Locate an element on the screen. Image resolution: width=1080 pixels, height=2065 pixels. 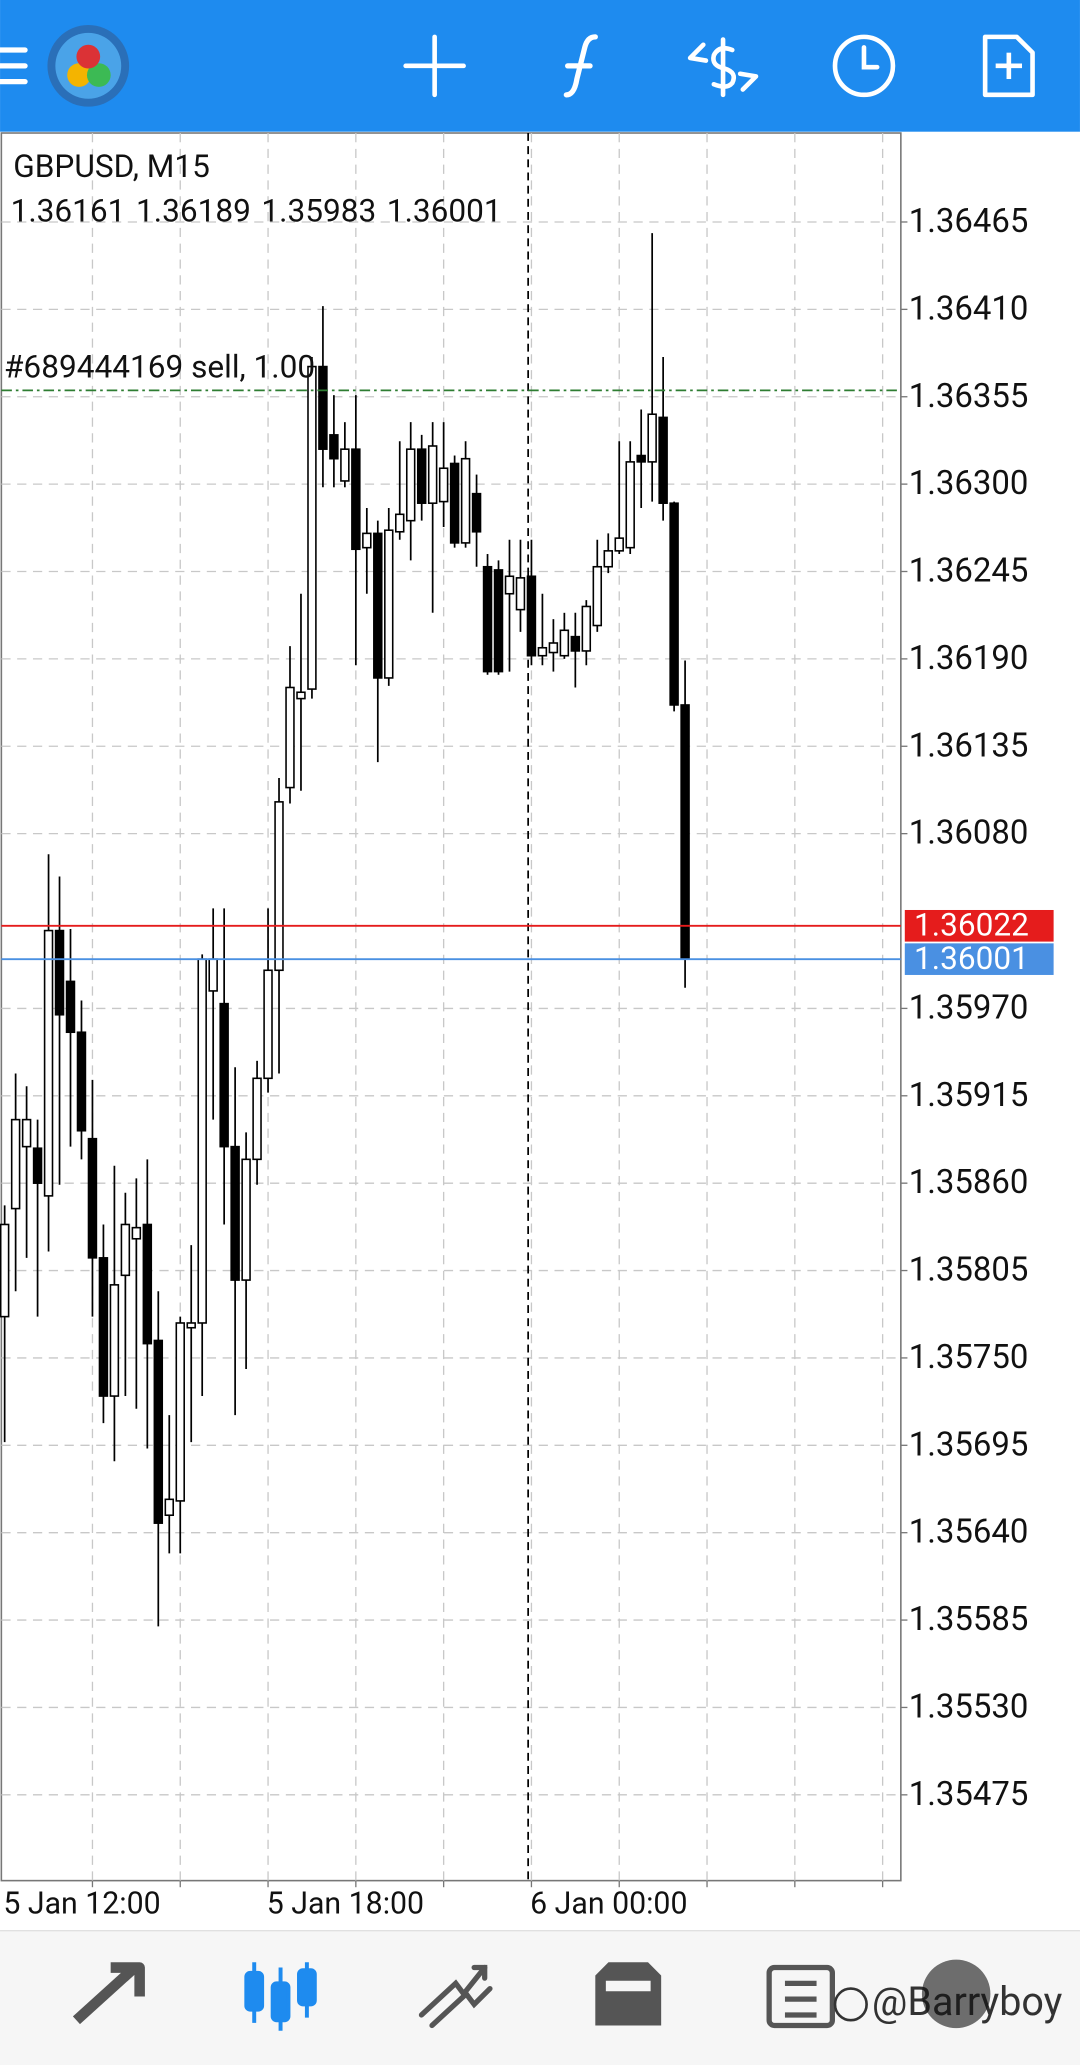
order-label: #689444169 sell, 1.00 is located at coordinates (159, 367).